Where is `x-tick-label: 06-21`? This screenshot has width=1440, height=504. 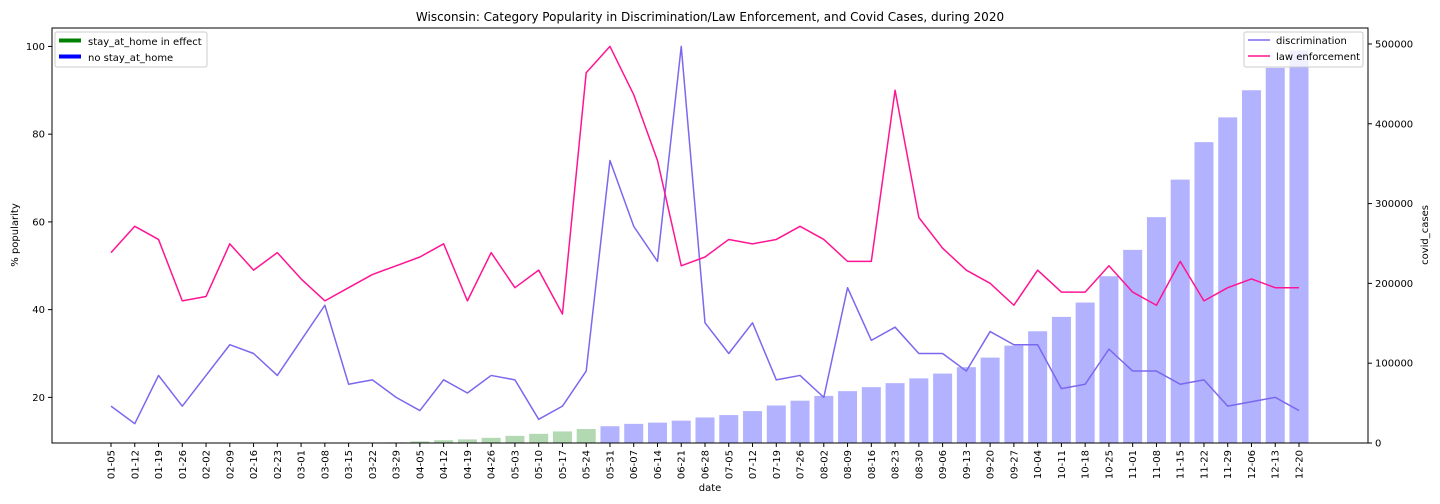 x-tick-label: 06-21 is located at coordinates (682, 464).